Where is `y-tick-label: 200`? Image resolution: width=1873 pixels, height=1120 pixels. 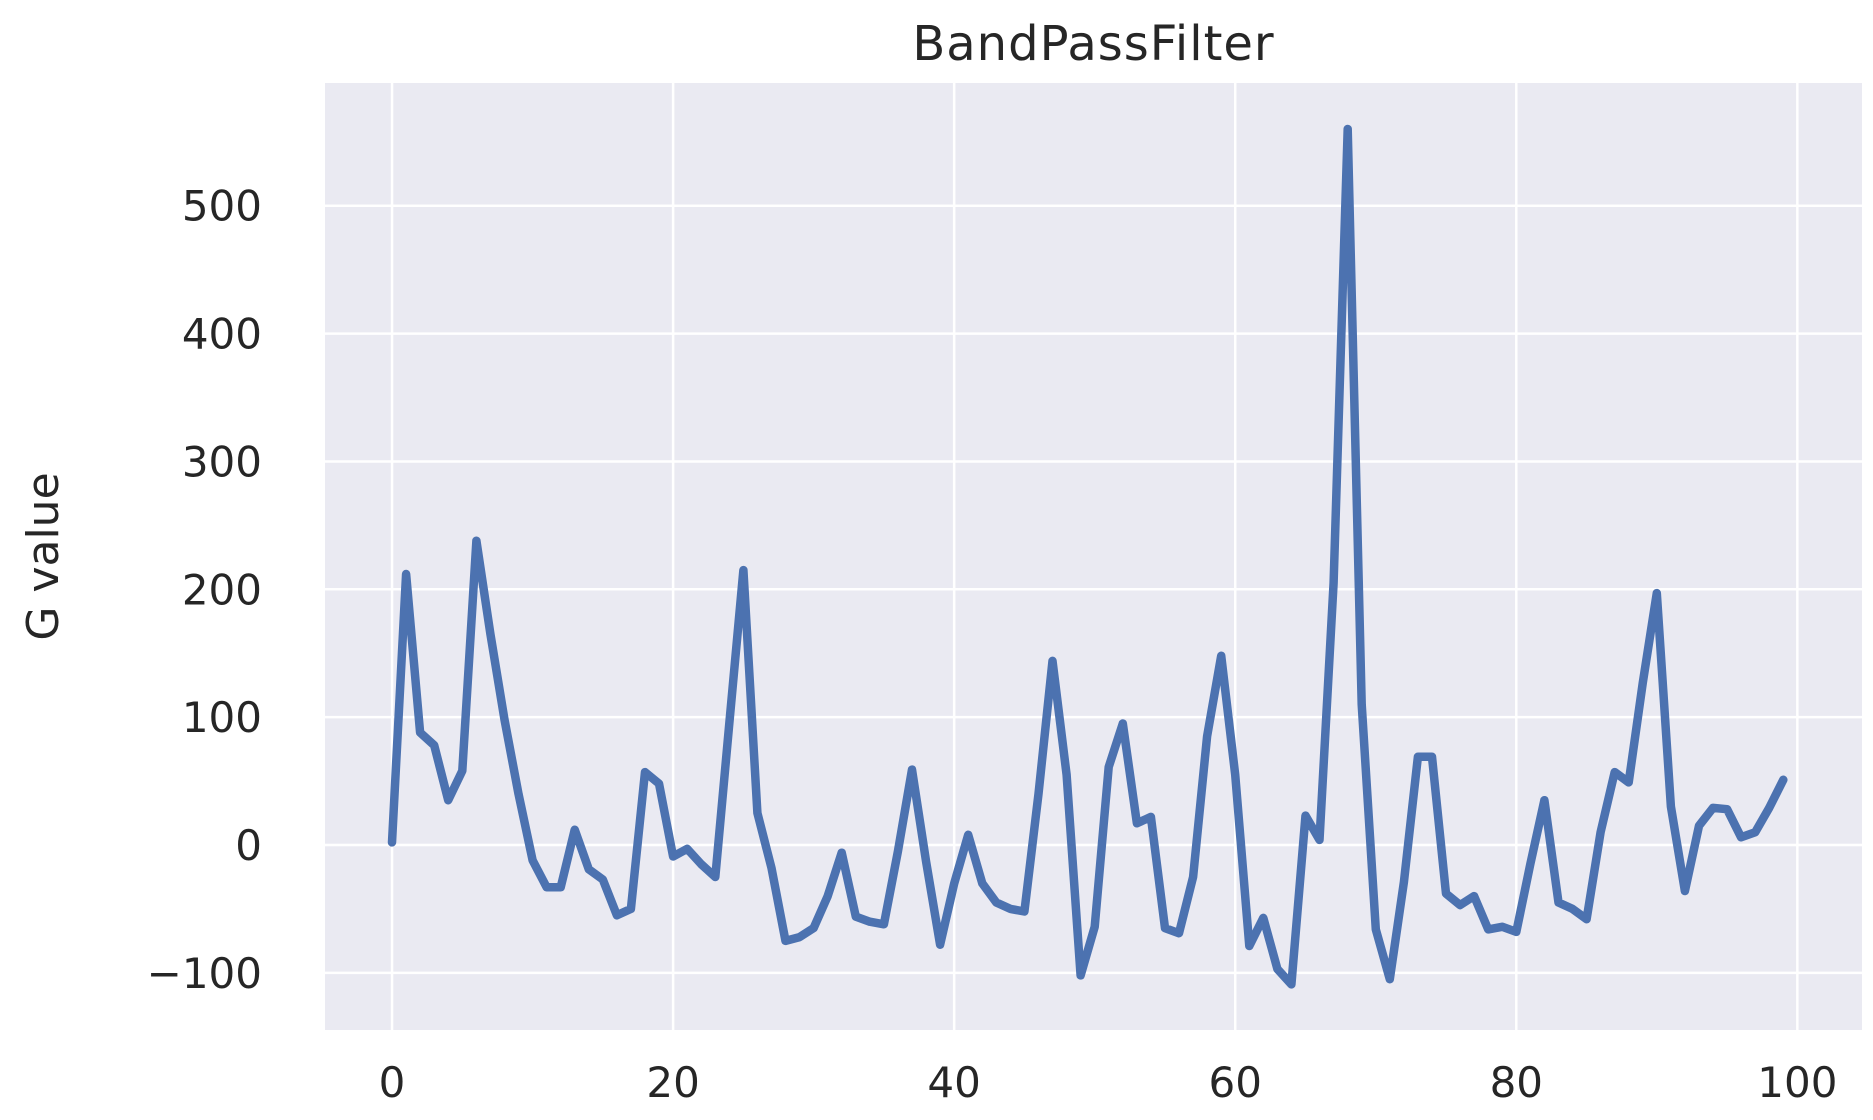 y-tick-label: 200 is located at coordinates (222, 589).